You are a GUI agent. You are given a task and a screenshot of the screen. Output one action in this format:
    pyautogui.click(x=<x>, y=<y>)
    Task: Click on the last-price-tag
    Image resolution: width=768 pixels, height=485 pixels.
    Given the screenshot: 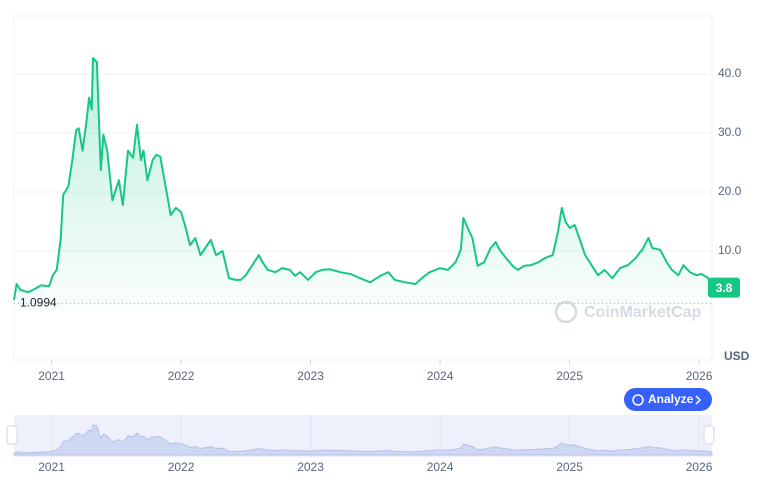 What is the action you would take?
    pyautogui.click(x=724, y=287)
    